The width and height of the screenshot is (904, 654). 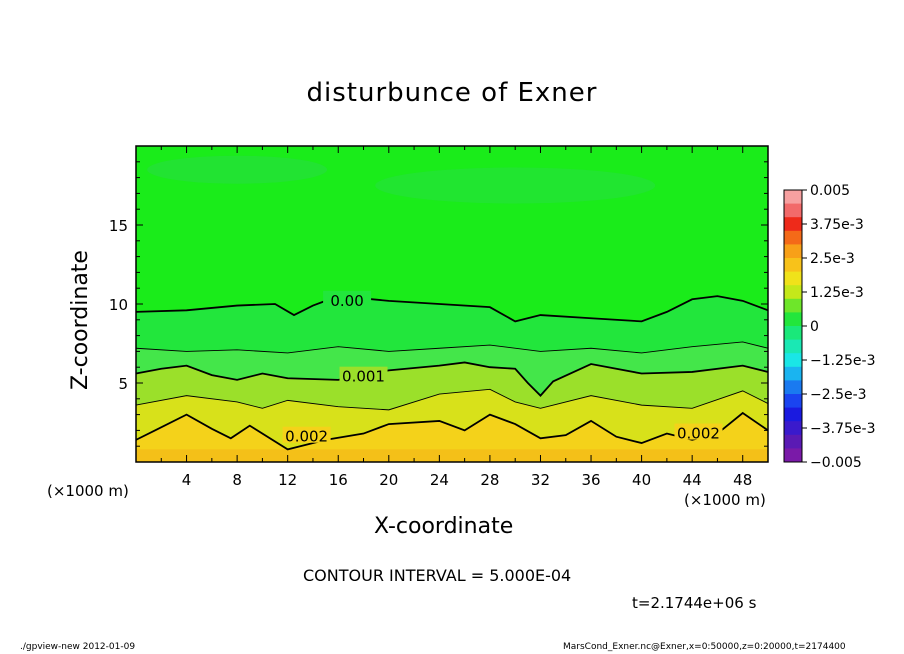 What do you see at coordinates (452, 93) in the screenshot?
I see `chart-title: disturbunce of Exner` at bounding box center [452, 93].